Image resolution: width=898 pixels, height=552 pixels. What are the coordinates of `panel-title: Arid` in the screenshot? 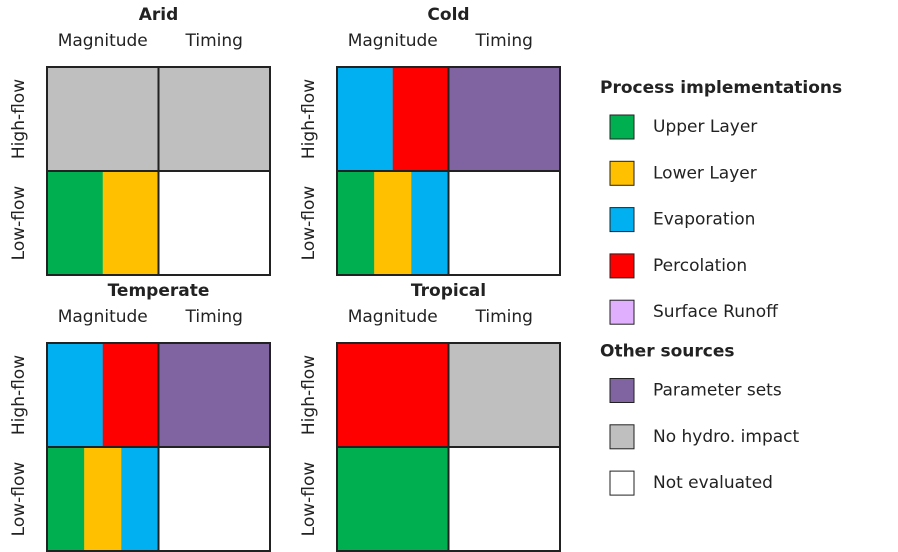 It's located at (159, 15).